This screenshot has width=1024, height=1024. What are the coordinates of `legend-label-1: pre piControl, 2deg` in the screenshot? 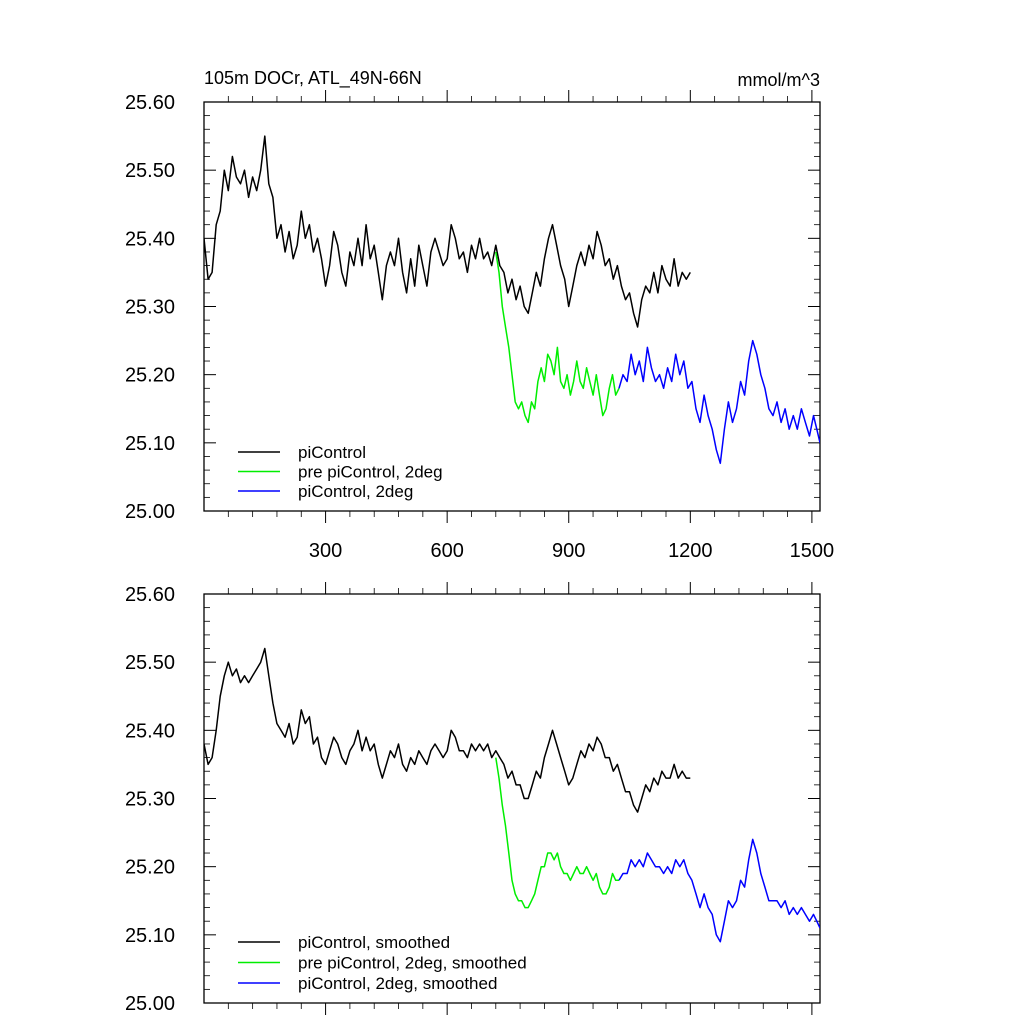 It's located at (370, 472).